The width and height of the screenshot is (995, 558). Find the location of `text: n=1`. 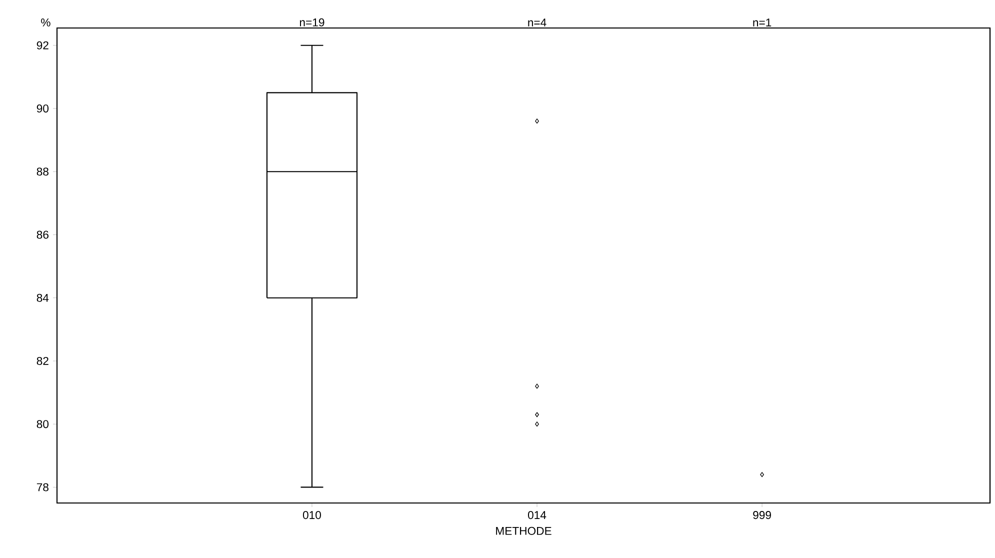

text: n=1 is located at coordinates (762, 22).